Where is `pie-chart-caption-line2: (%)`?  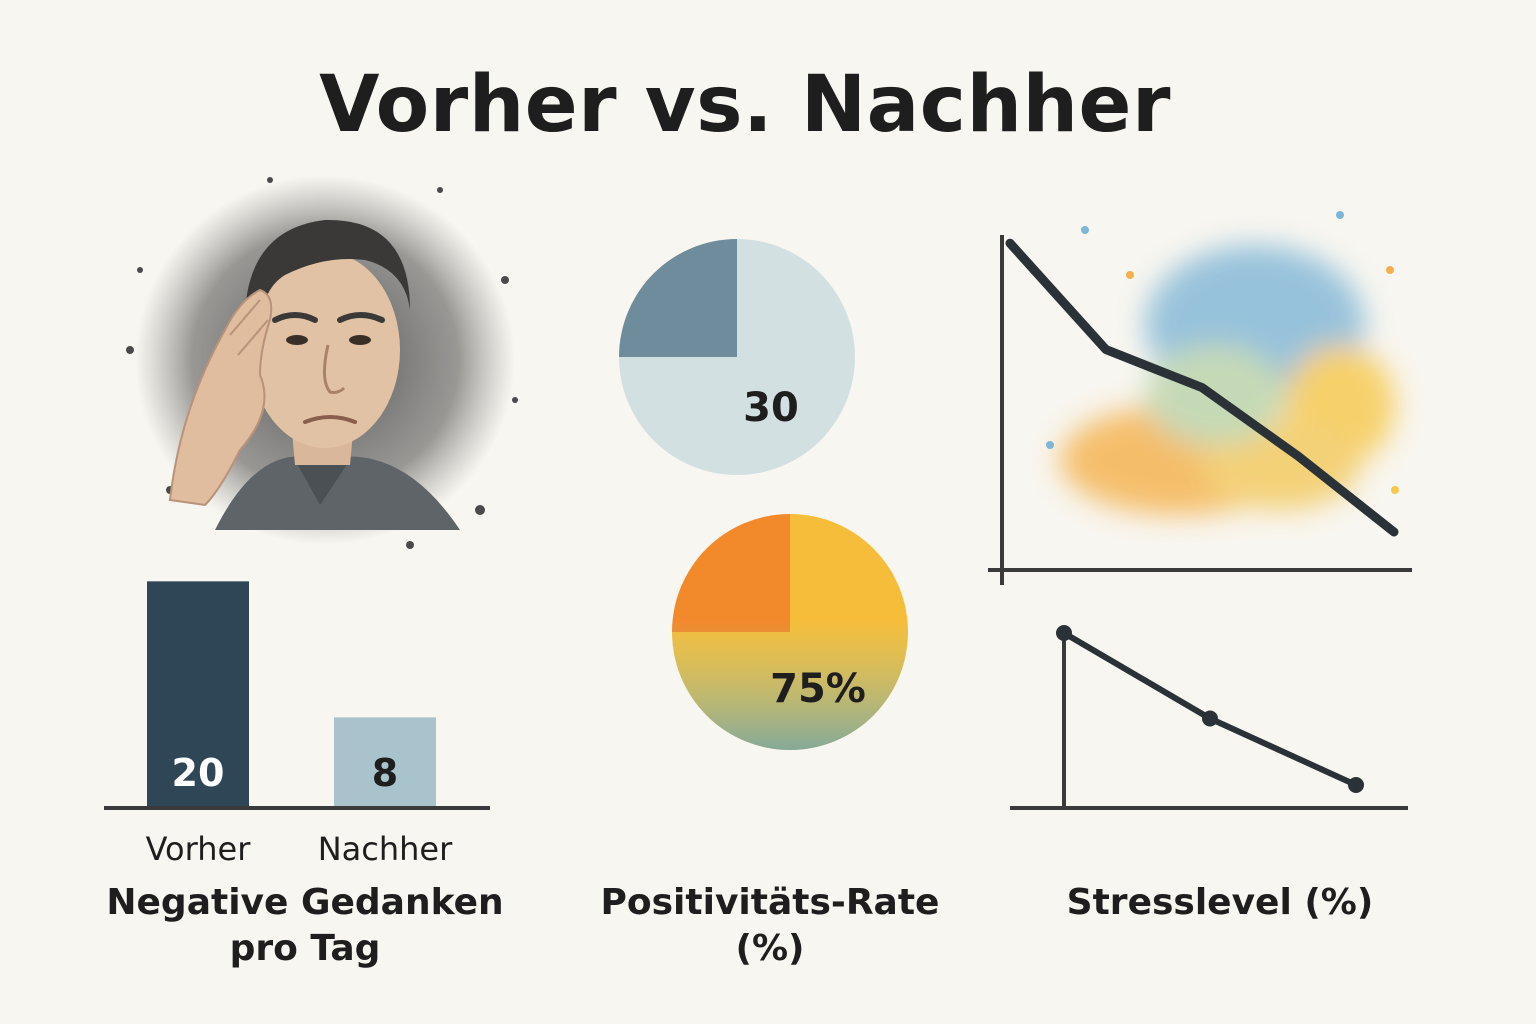 pie-chart-caption-line2: (%) is located at coordinates (770, 948).